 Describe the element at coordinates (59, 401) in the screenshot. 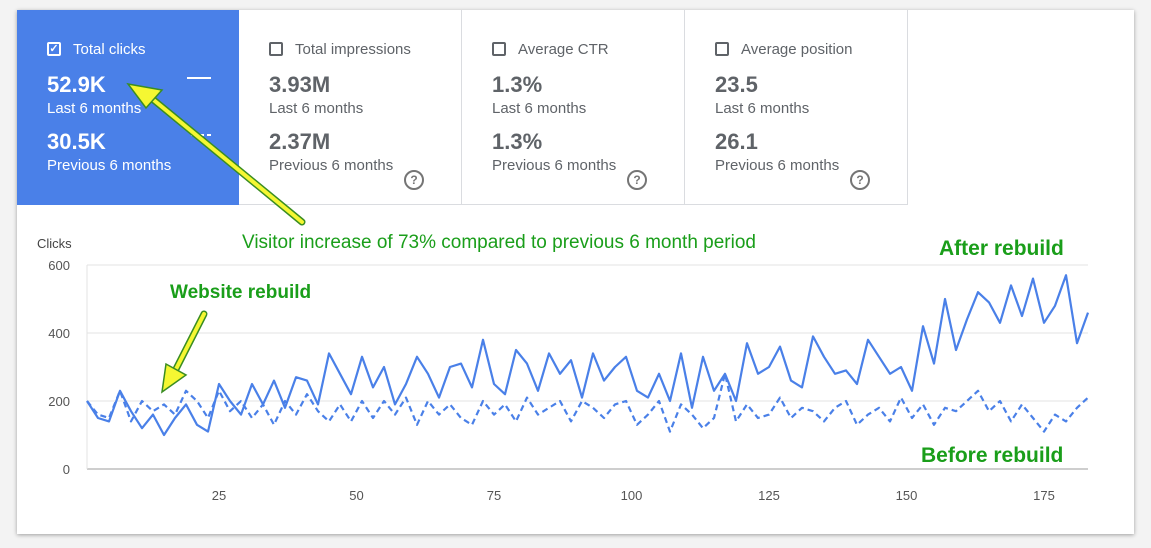

I see `y-tick-label: 200` at that location.